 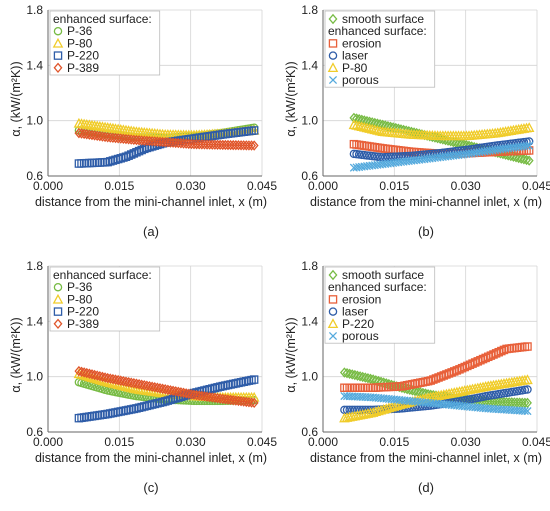 I want to click on series-erosion, so click(x=436, y=367).